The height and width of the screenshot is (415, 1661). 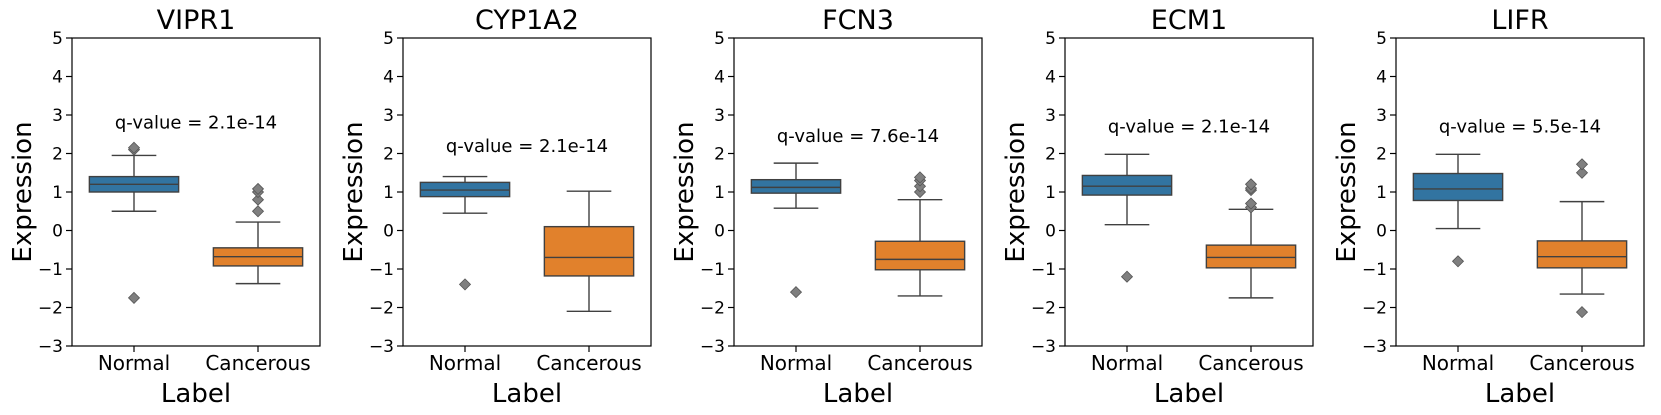 I want to click on panel-title: LIFR, so click(x=1519, y=20).